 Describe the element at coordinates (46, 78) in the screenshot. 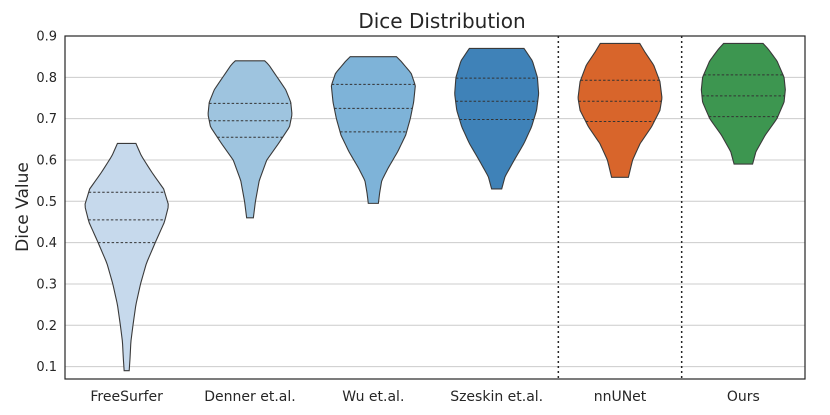

I see `y-tick-label: 0.8` at that location.